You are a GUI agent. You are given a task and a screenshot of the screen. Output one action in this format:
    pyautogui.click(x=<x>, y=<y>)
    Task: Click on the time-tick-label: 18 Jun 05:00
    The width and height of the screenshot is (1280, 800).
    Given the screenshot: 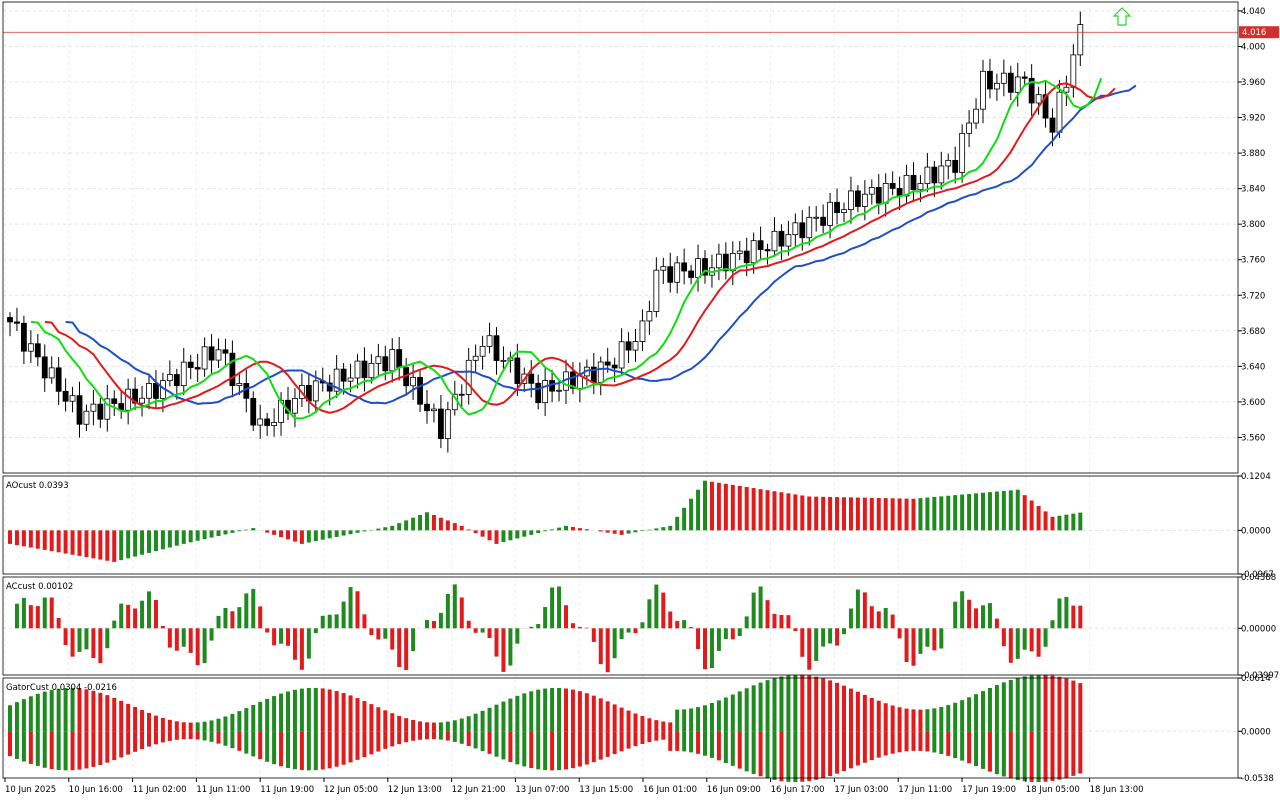 What is the action you would take?
    pyautogui.click(x=1053, y=790)
    